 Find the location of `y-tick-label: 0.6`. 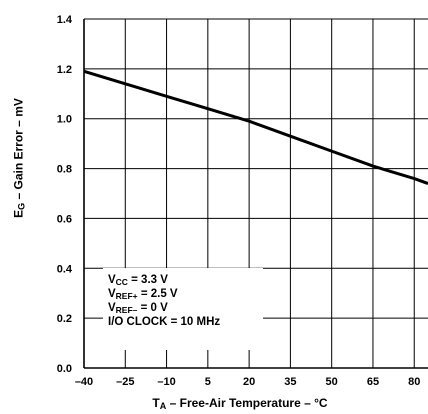

y-tick-label: 0.6 is located at coordinates (64, 219).